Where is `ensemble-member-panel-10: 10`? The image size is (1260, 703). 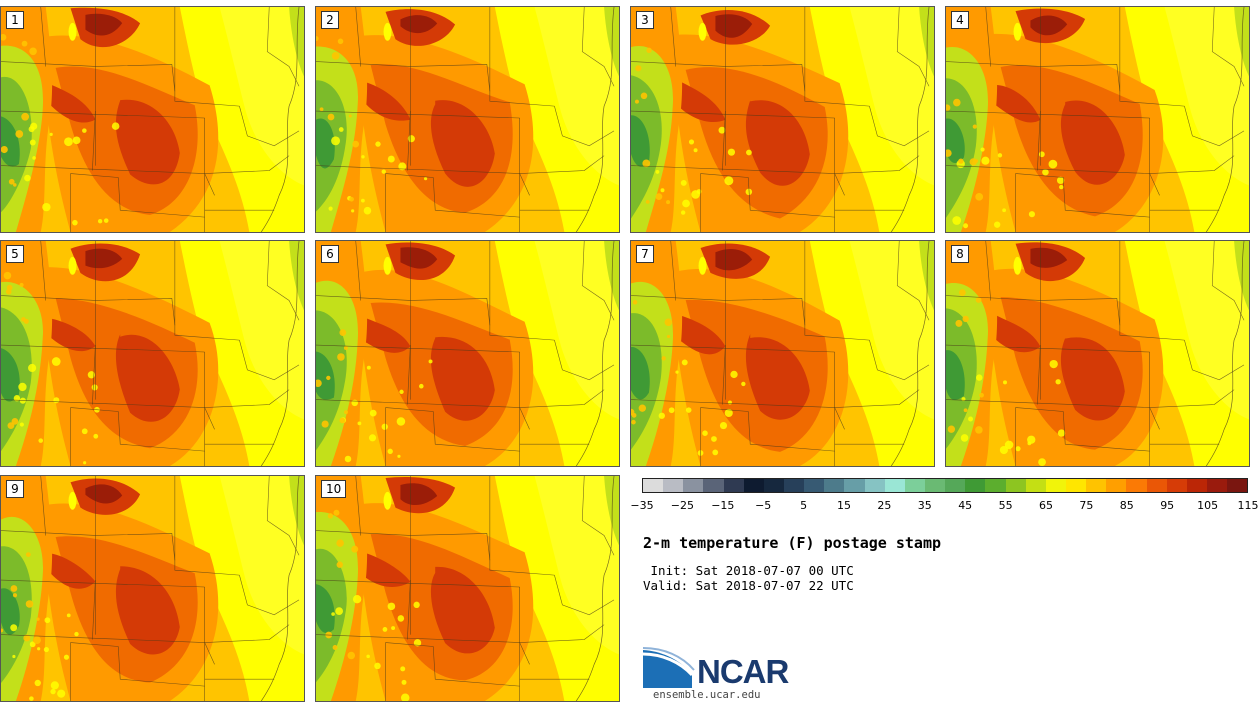
ensemble-member-panel-10: 10 is located at coordinates (467, 588).